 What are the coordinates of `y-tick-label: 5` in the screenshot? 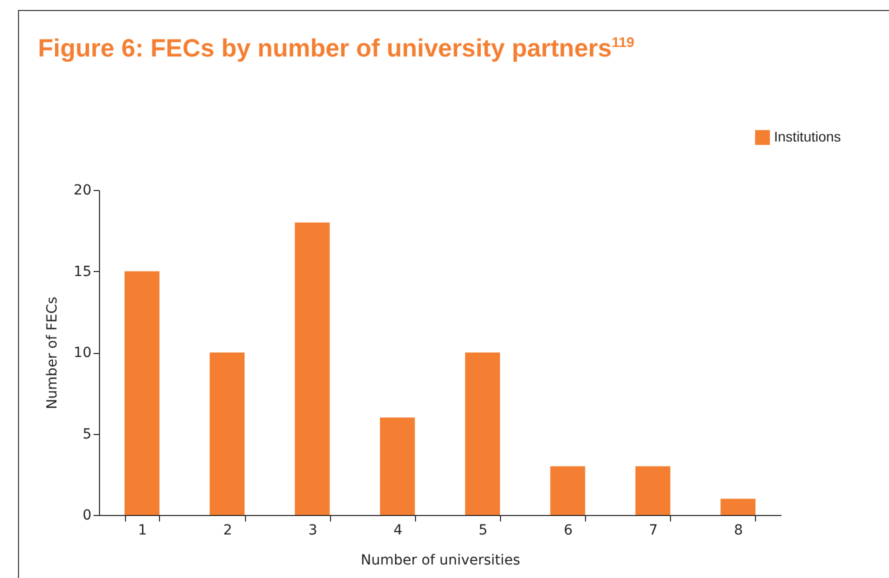 It's located at (87, 434).